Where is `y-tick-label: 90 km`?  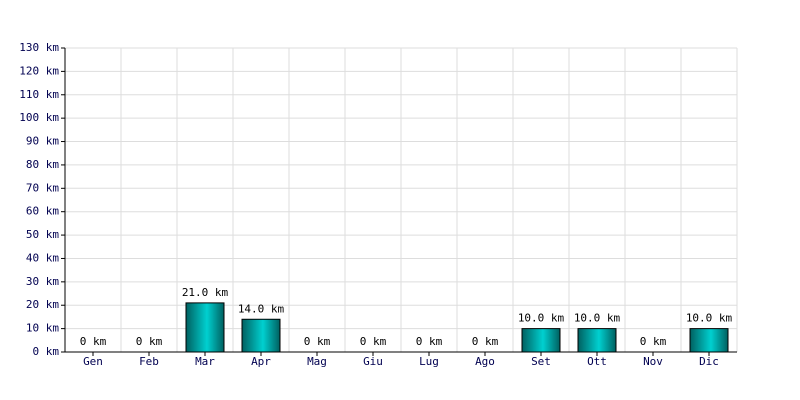
y-tick-label: 90 km is located at coordinates (42, 141).